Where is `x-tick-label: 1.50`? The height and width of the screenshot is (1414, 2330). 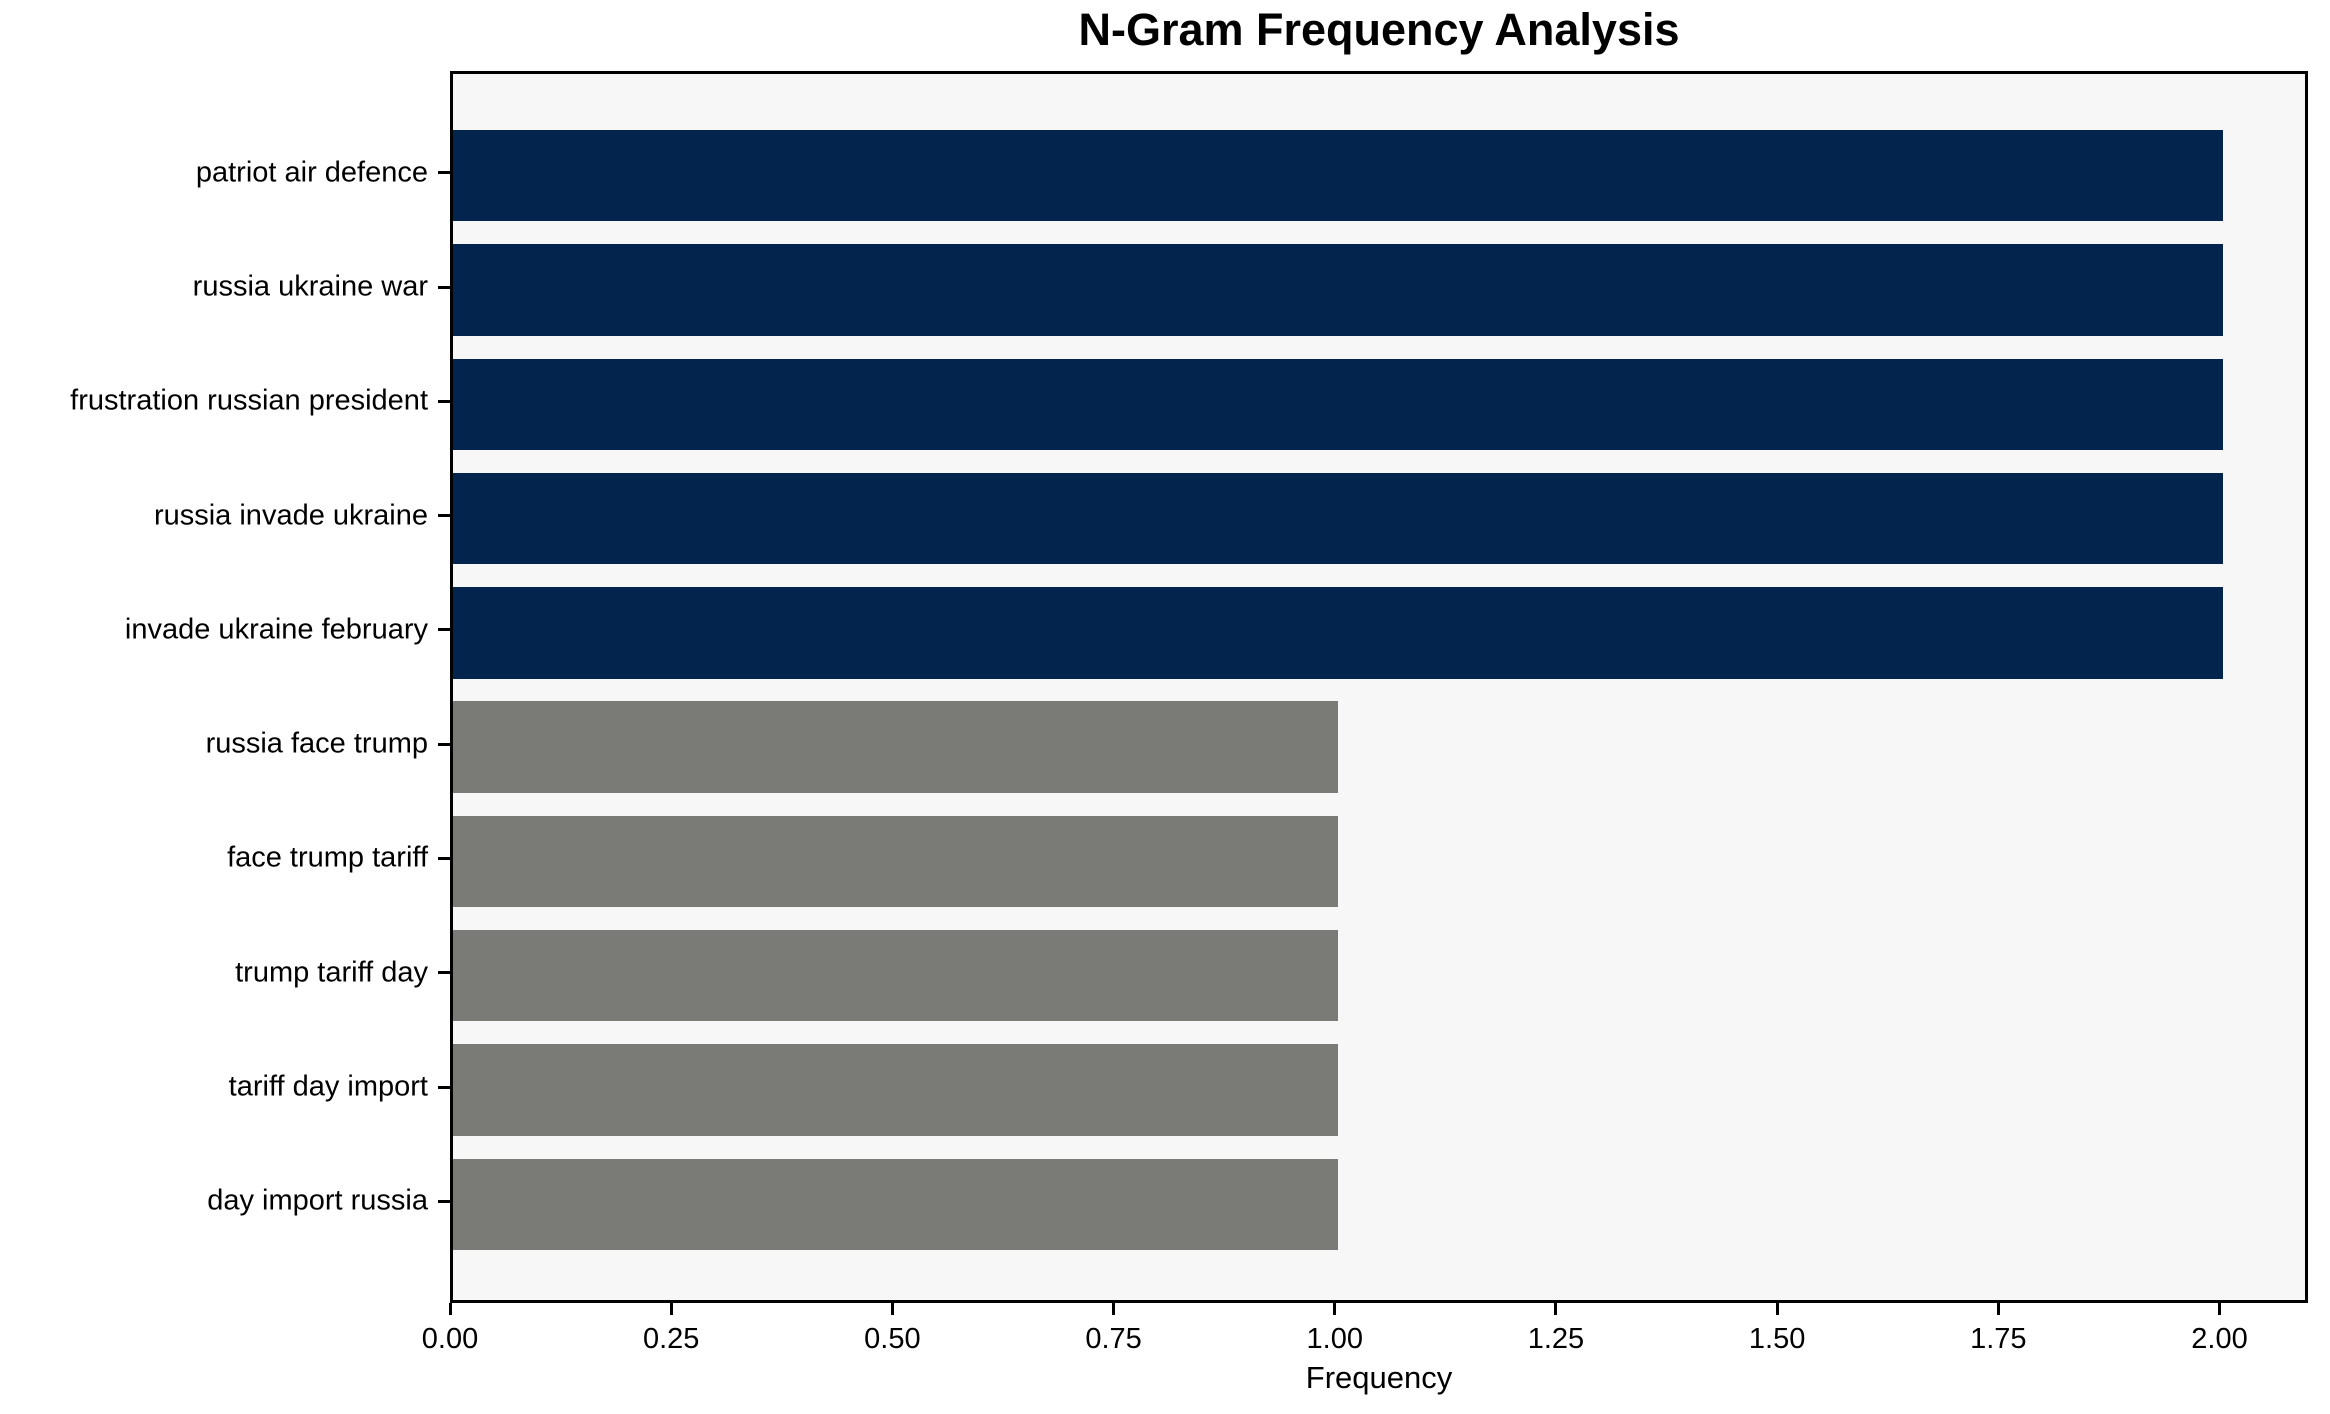 x-tick-label: 1.50 is located at coordinates (1777, 1339).